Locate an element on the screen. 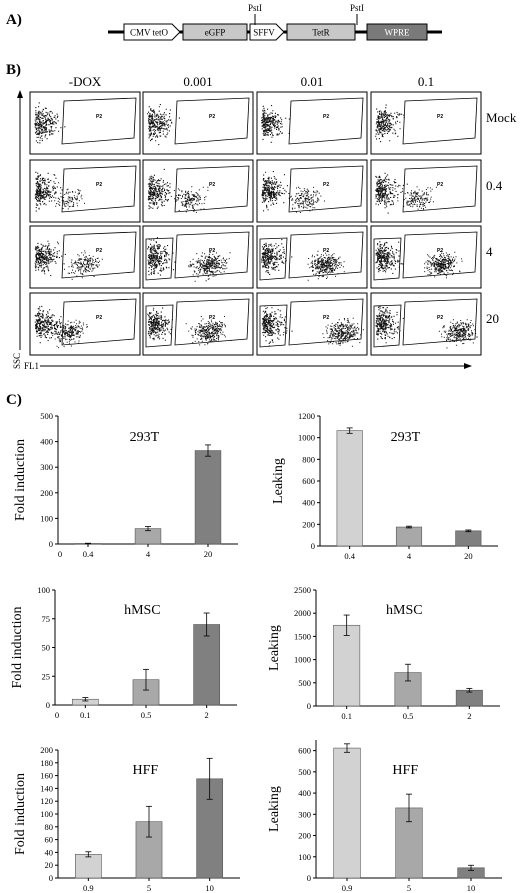 Image resolution: width=522 pixels, height=893 pixels. panel-c-label: C) is located at coordinates (14, 400).